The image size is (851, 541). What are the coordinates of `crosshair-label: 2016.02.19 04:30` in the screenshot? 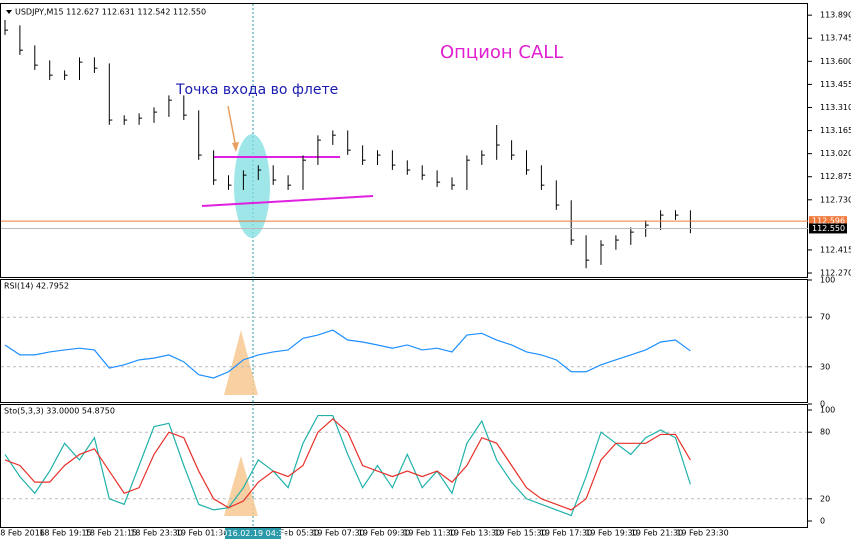 It's located at (252, 533).